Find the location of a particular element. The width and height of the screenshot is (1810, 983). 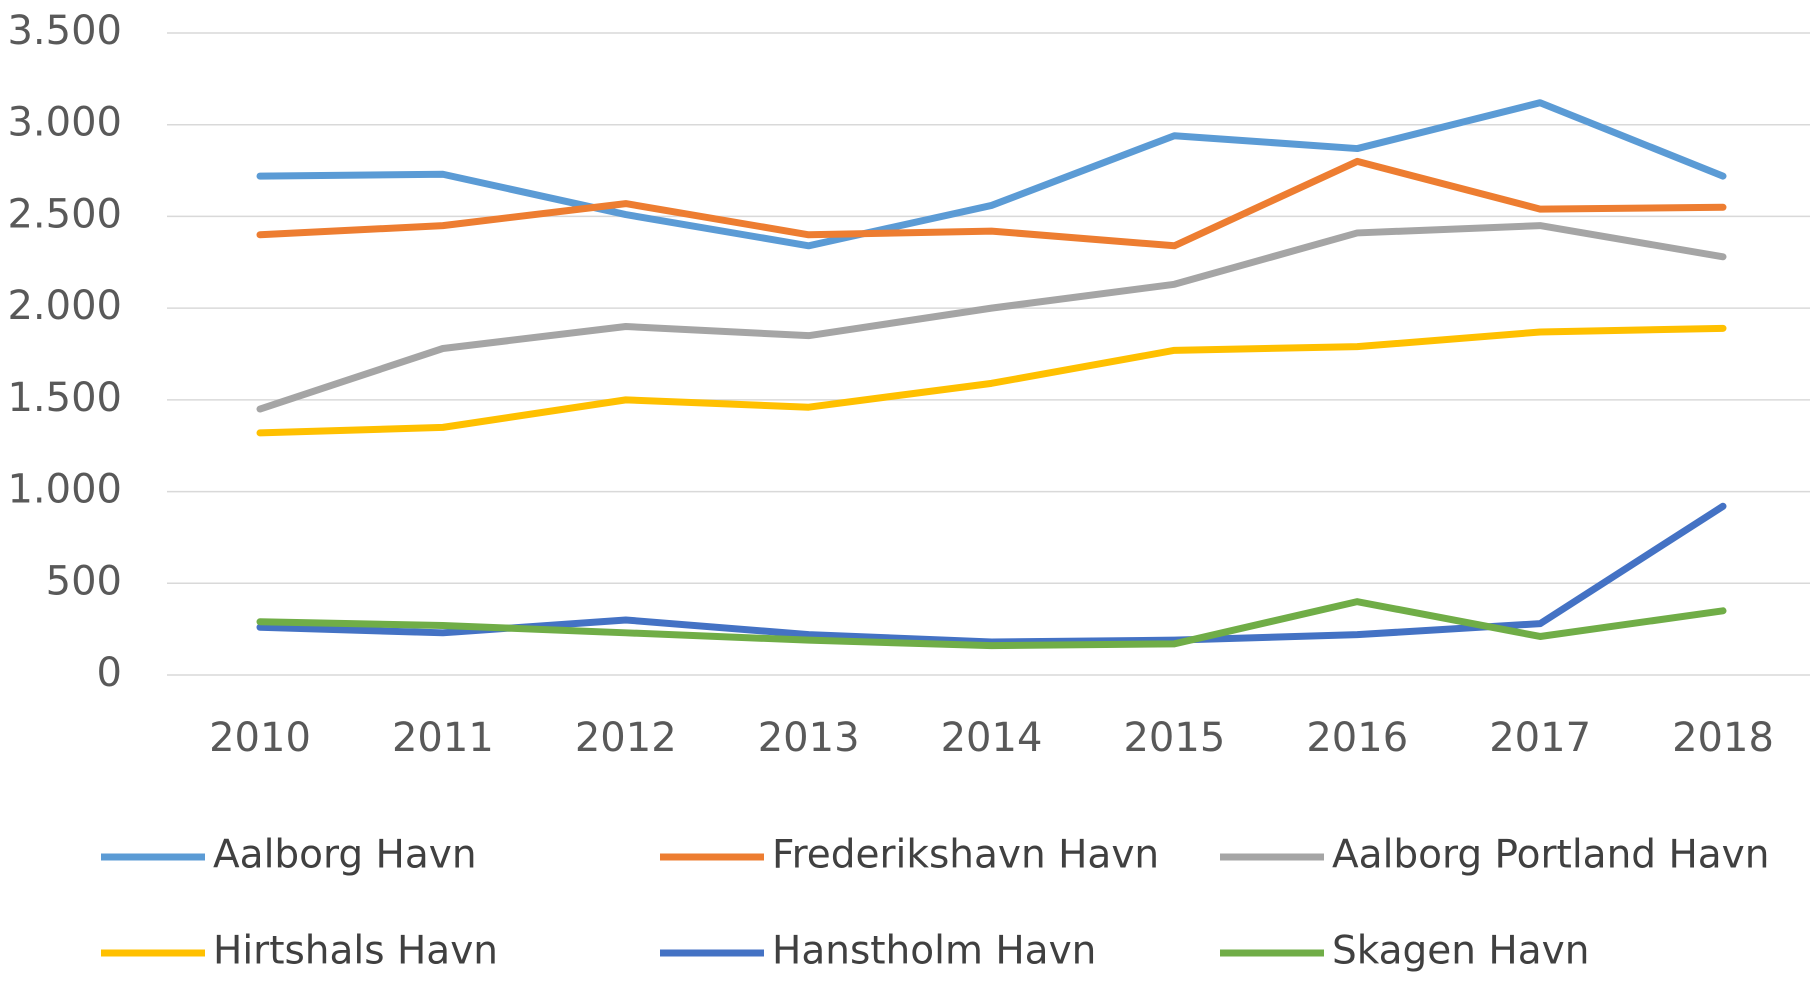

y-tick-label: 1.000 is located at coordinates (64, 490).